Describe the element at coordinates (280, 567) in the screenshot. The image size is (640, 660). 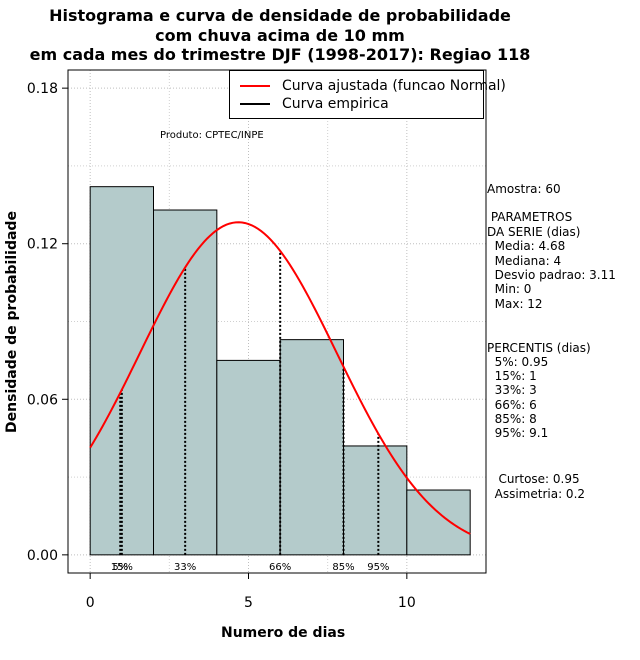
I see `percentile-label: 66%` at that location.